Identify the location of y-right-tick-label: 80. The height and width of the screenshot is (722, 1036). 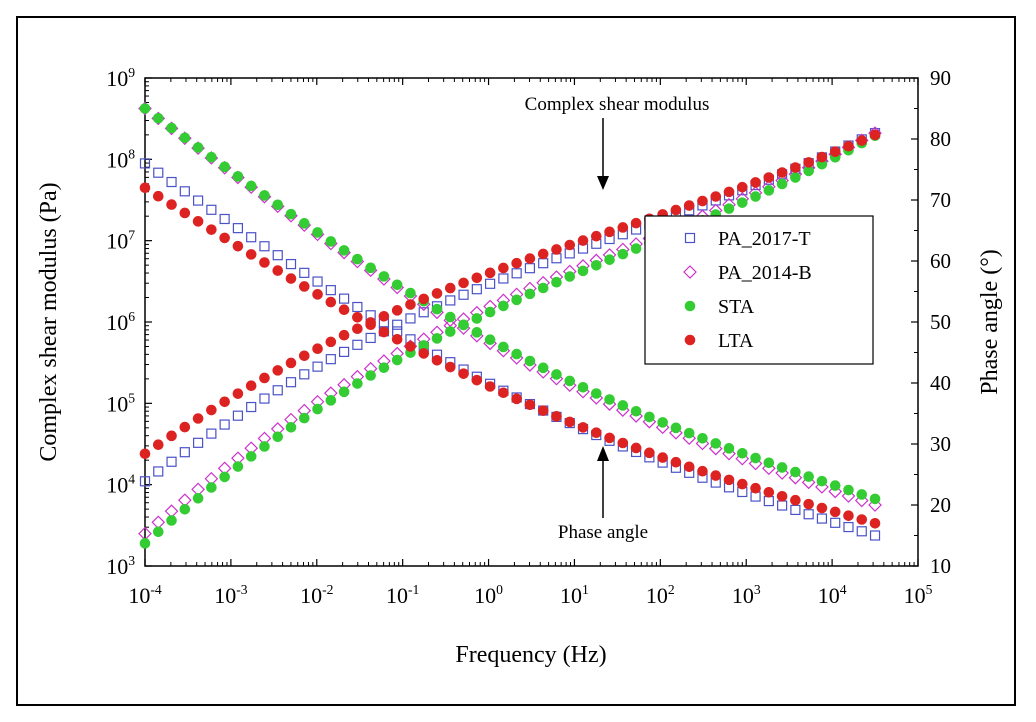
(940, 139).